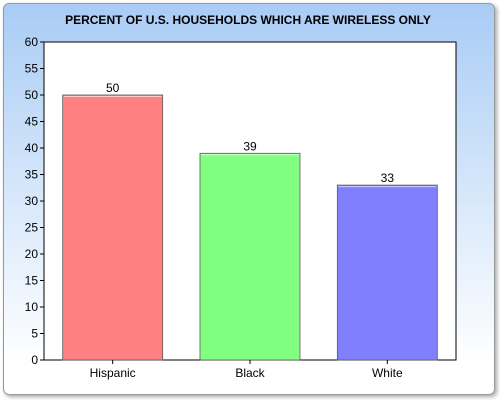 This screenshot has width=500, height=400. What do you see at coordinates (32, 281) in the screenshot?
I see `y-tick-label: 15` at bounding box center [32, 281].